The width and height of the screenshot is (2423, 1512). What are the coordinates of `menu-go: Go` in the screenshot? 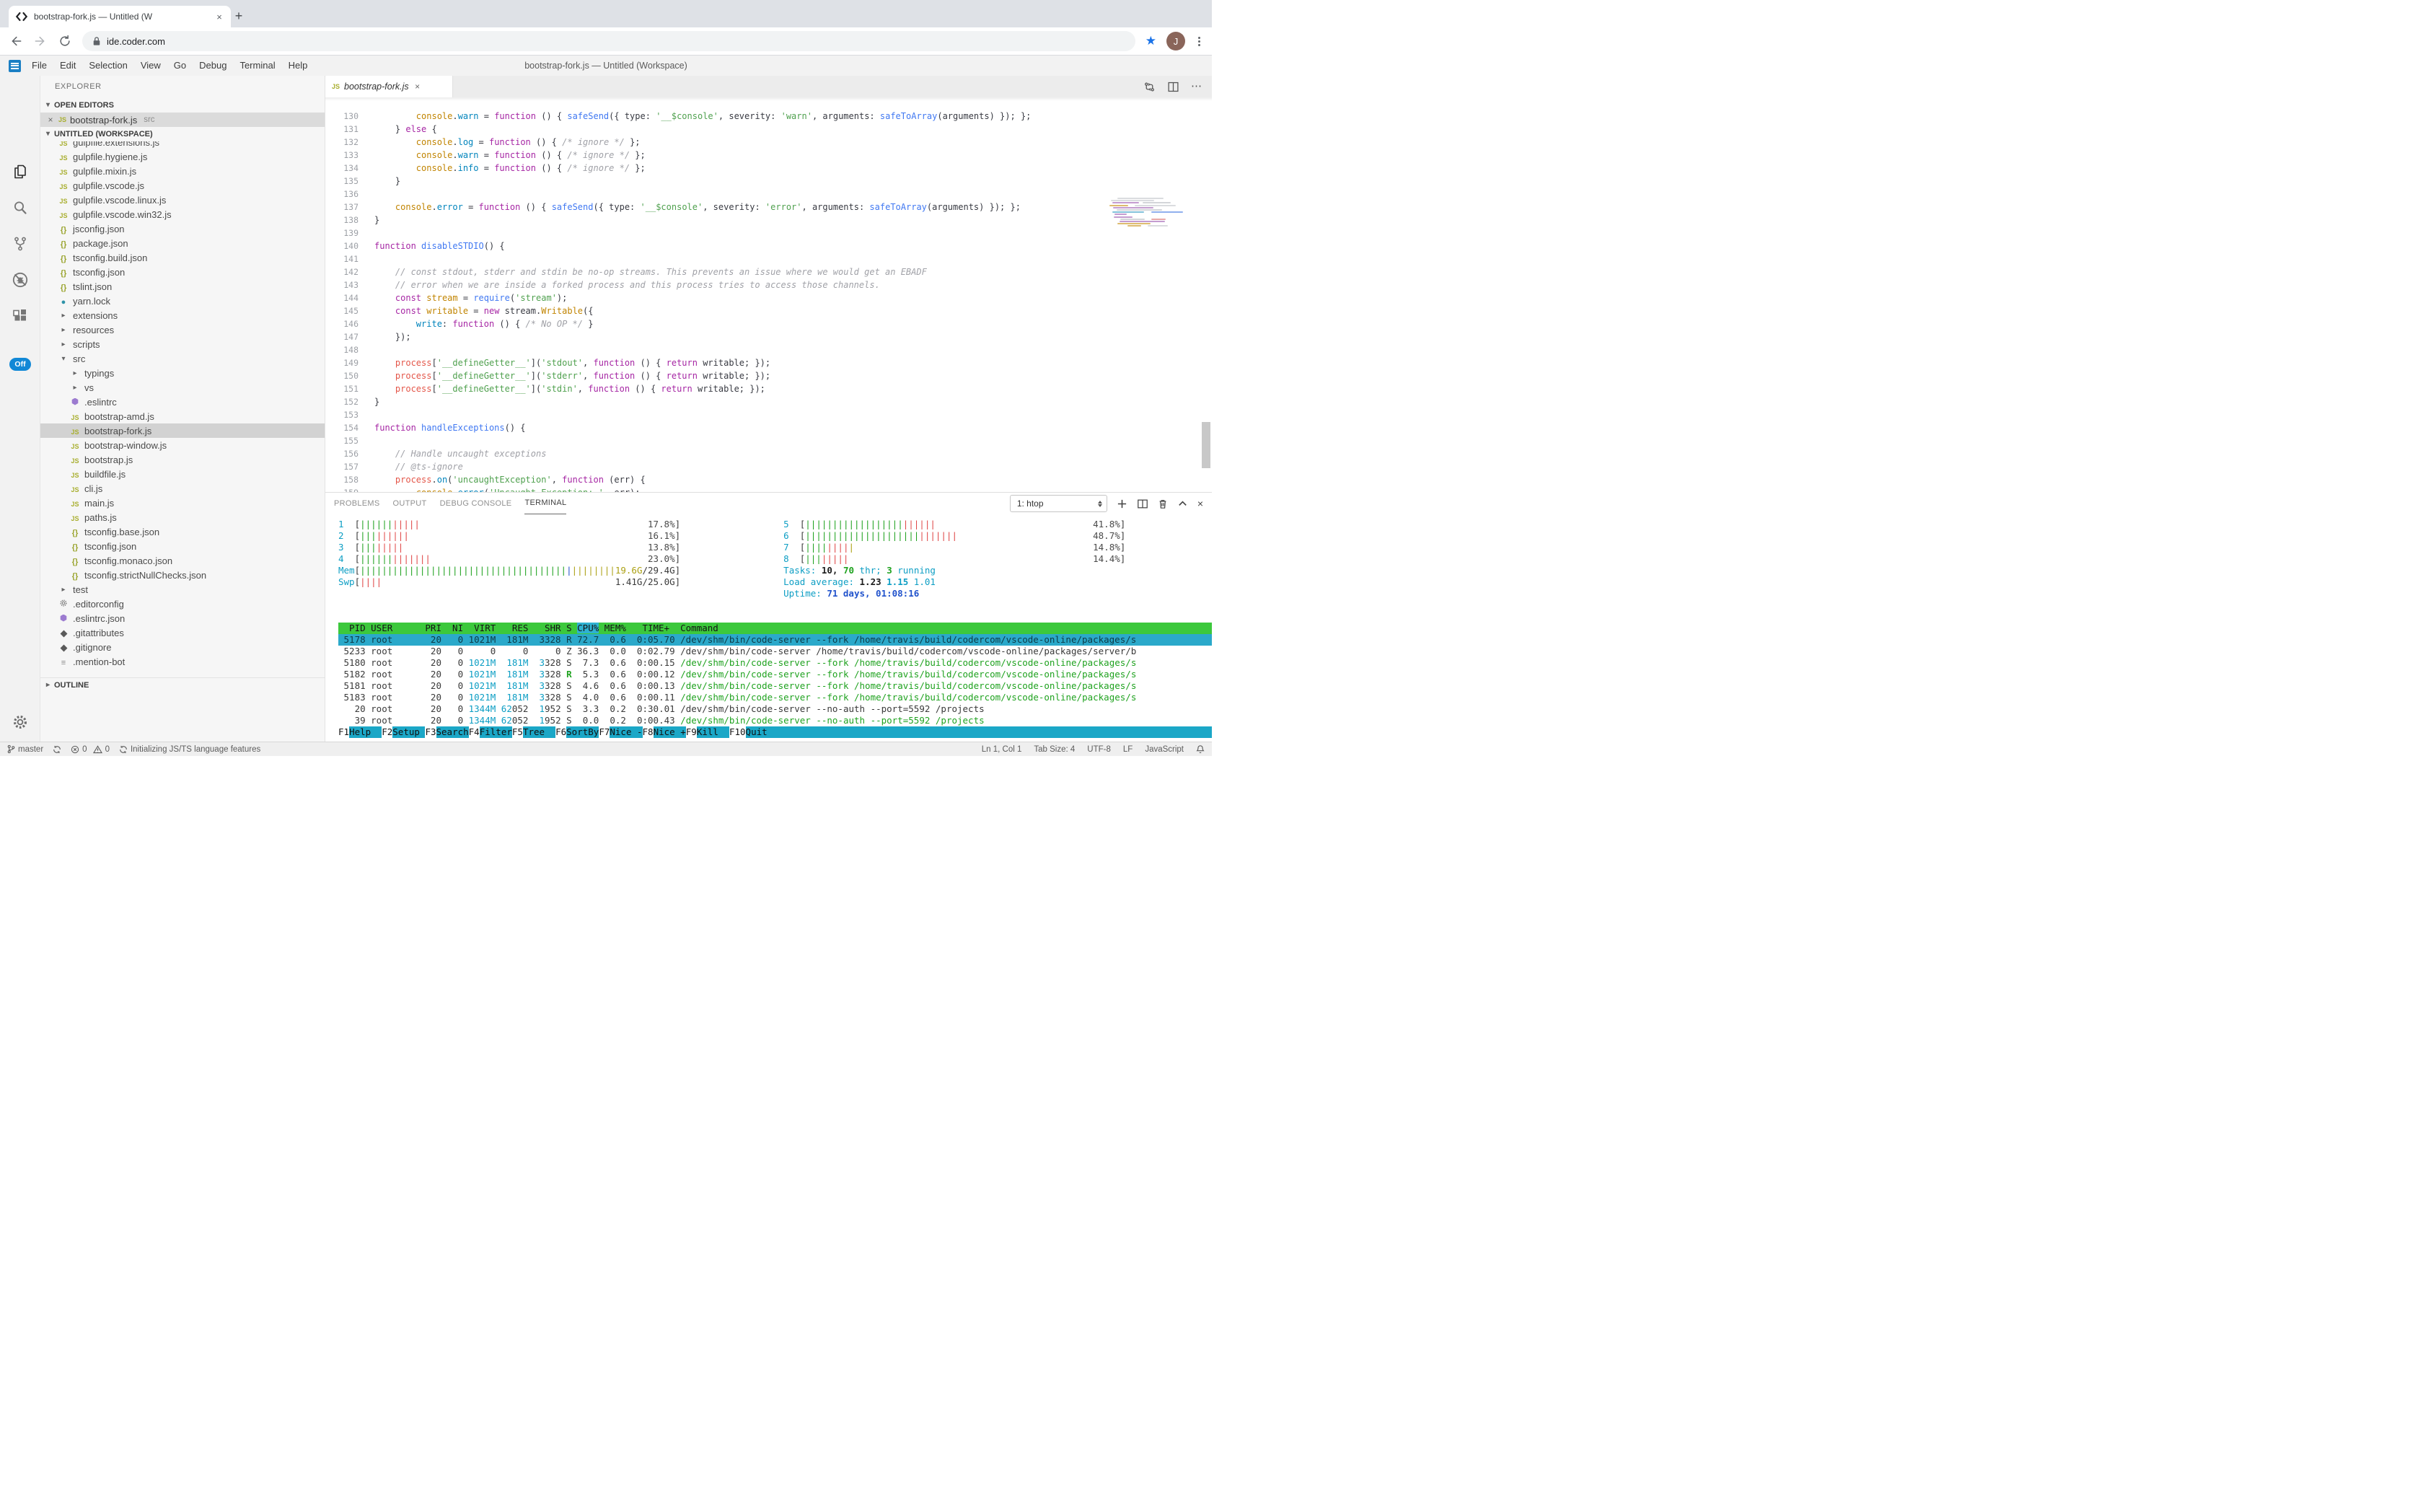 It's located at (180, 65).